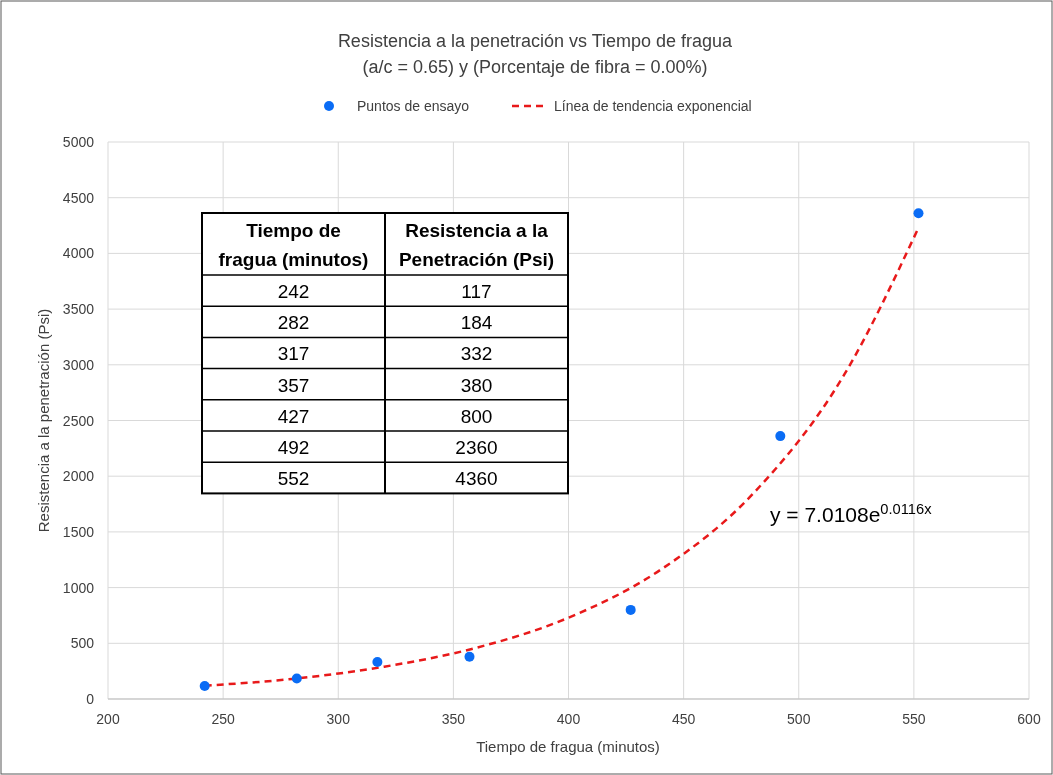 The image size is (1053, 775). Describe the element at coordinates (568, 719) in the screenshot. I see `x-tick-label: 400` at that location.